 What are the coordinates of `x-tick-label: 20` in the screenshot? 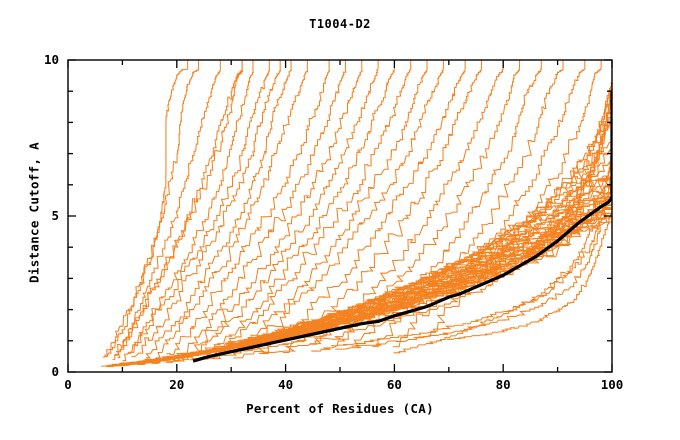 It's located at (177, 384).